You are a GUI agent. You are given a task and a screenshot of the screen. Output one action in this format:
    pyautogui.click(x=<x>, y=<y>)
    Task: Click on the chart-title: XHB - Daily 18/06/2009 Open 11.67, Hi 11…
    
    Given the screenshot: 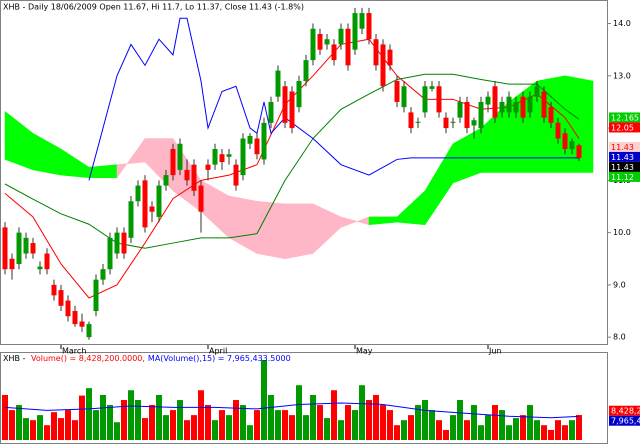 What is the action you would take?
    pyautogui.click(x=153, y=7)
    